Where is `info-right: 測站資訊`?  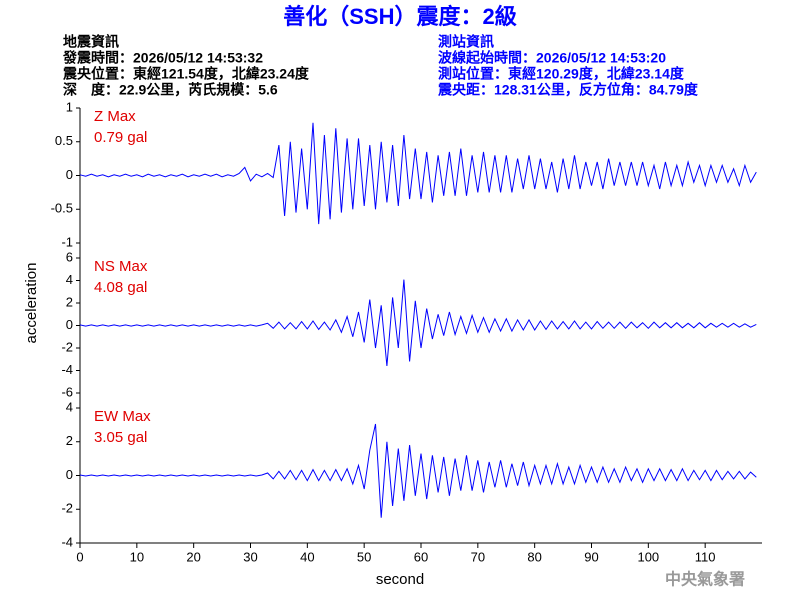
info-right: 測站資訊 is located at coordinates (466, 42).